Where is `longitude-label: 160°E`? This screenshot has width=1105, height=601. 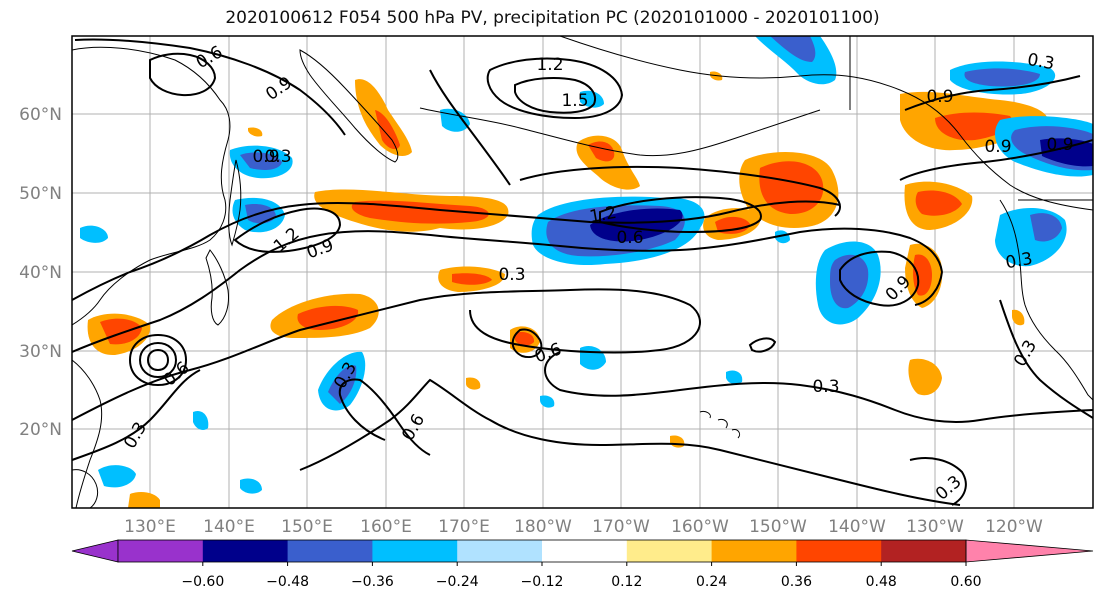 longitude-label: 160°E is located at coordinates (386, 527).